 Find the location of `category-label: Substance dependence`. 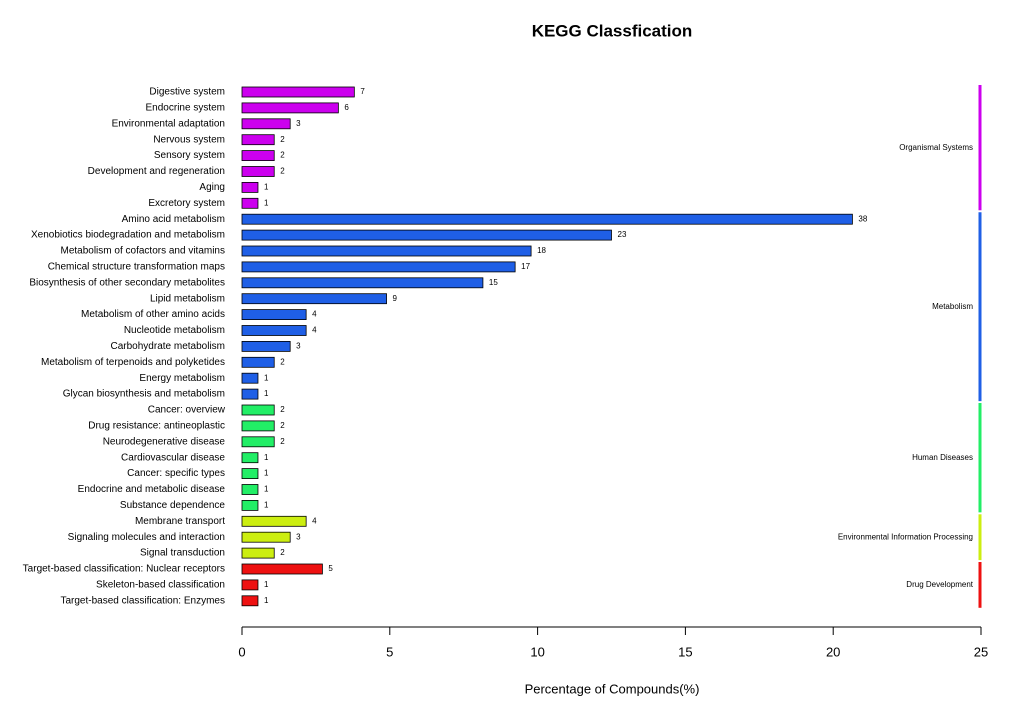

category-label: Substance dependence is located at coordinates (173, 505).